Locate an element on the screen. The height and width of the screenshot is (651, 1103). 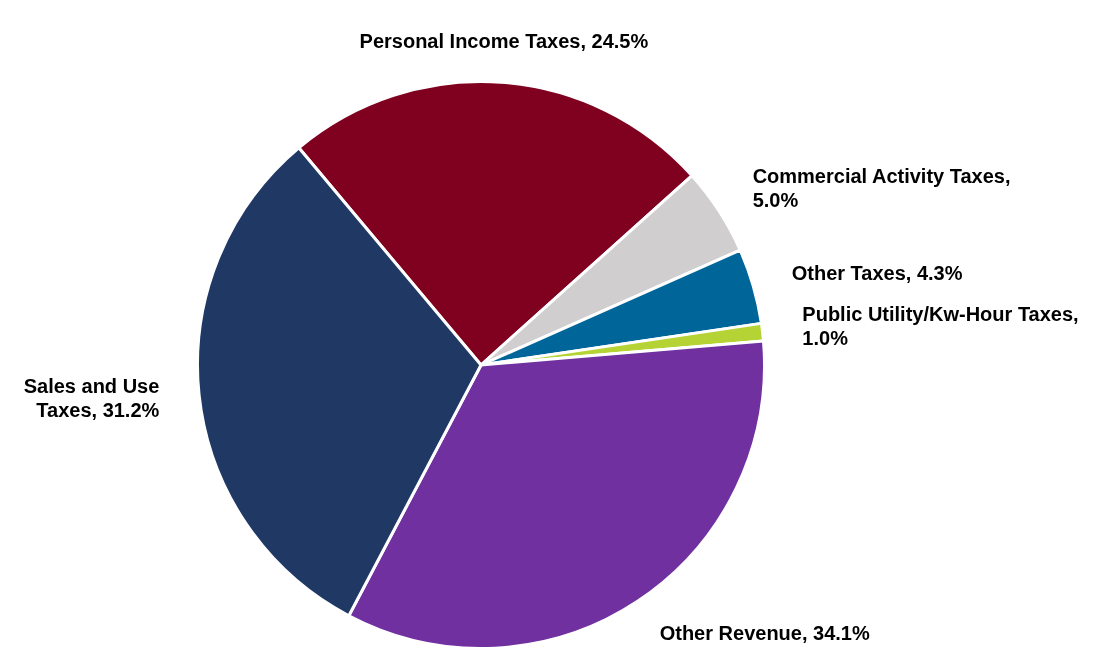
slice-label: Other Revenue, 34.1% is located at coordinates (764, 633).